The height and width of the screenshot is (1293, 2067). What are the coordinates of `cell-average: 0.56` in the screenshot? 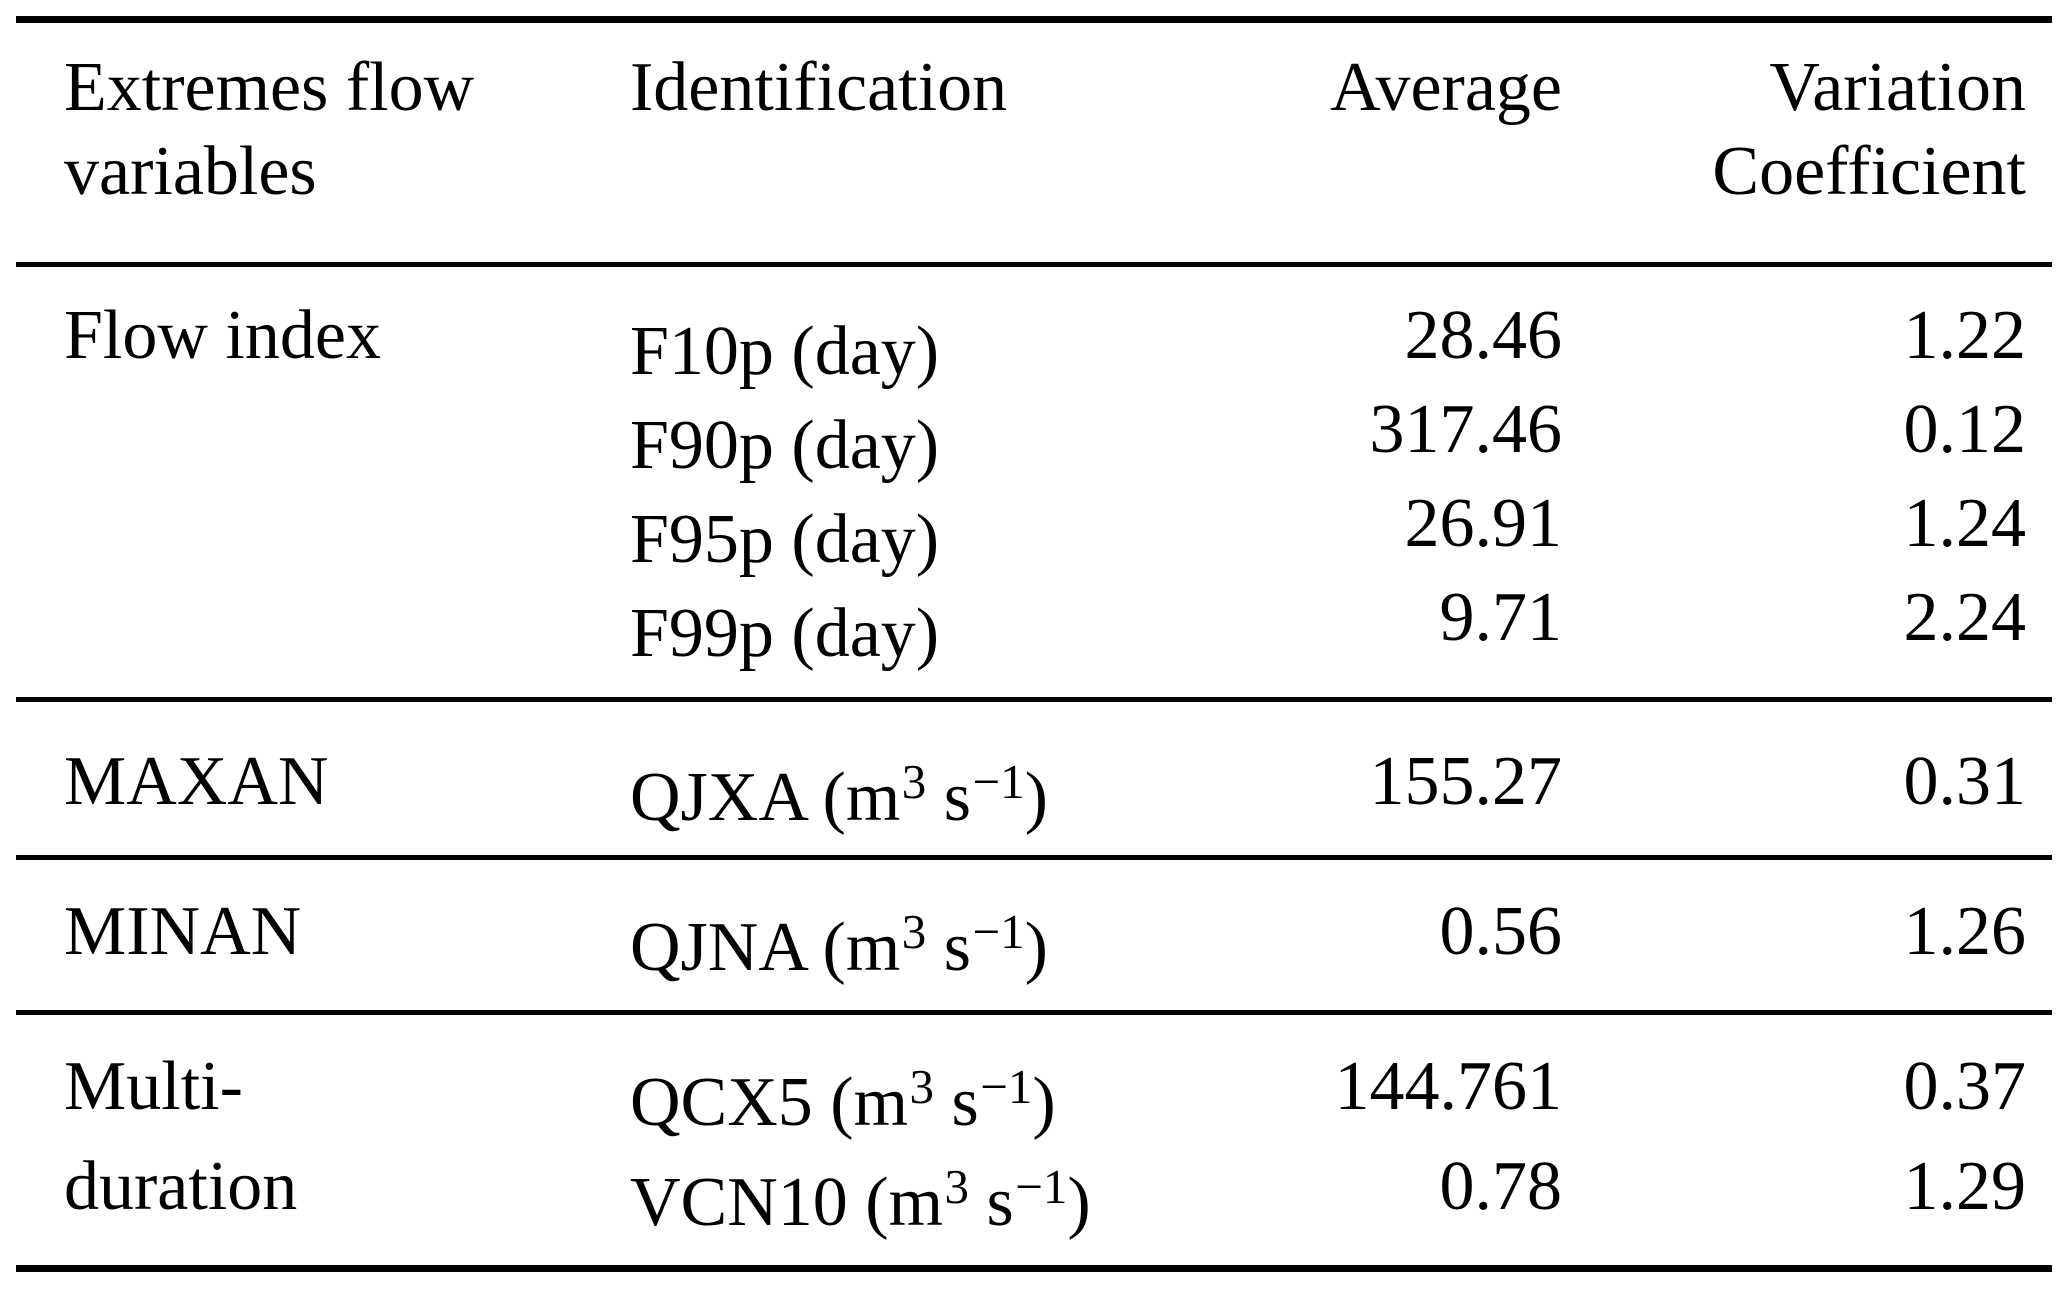 It's located at (1501, 931).